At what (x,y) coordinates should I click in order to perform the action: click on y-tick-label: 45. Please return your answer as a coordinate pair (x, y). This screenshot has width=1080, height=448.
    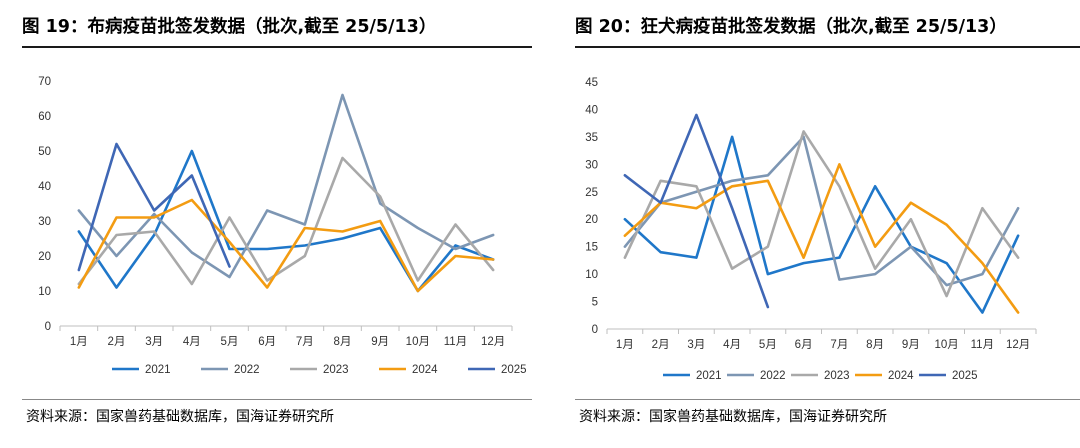
    Looking at the image, I should click on (591, 83).